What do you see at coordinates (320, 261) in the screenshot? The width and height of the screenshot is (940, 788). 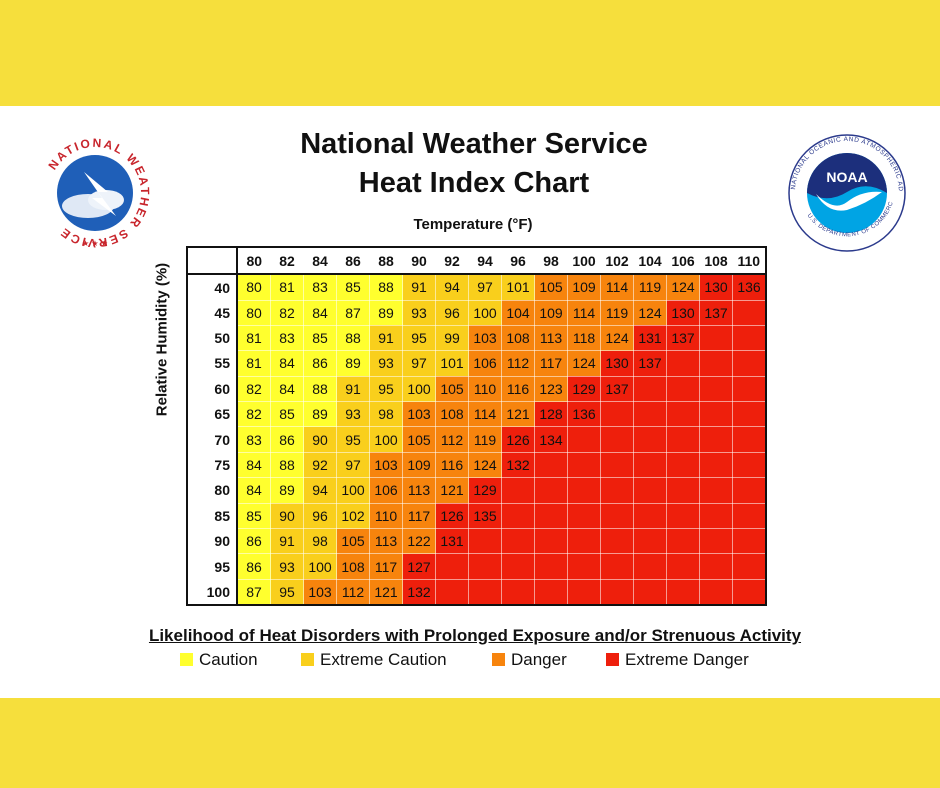 I see `temperature-header-84: 84` at bounding box center [320, 261].